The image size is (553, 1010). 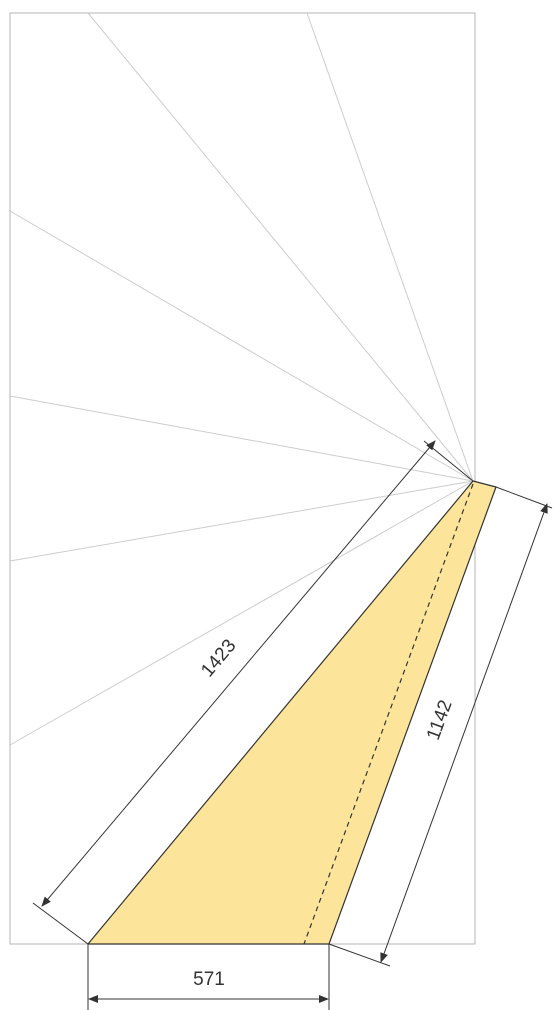 What do you see at coordinates (359, 955) in the screenshot?
I see `extension-line-bottom-right` at bounding box center [359, 955].